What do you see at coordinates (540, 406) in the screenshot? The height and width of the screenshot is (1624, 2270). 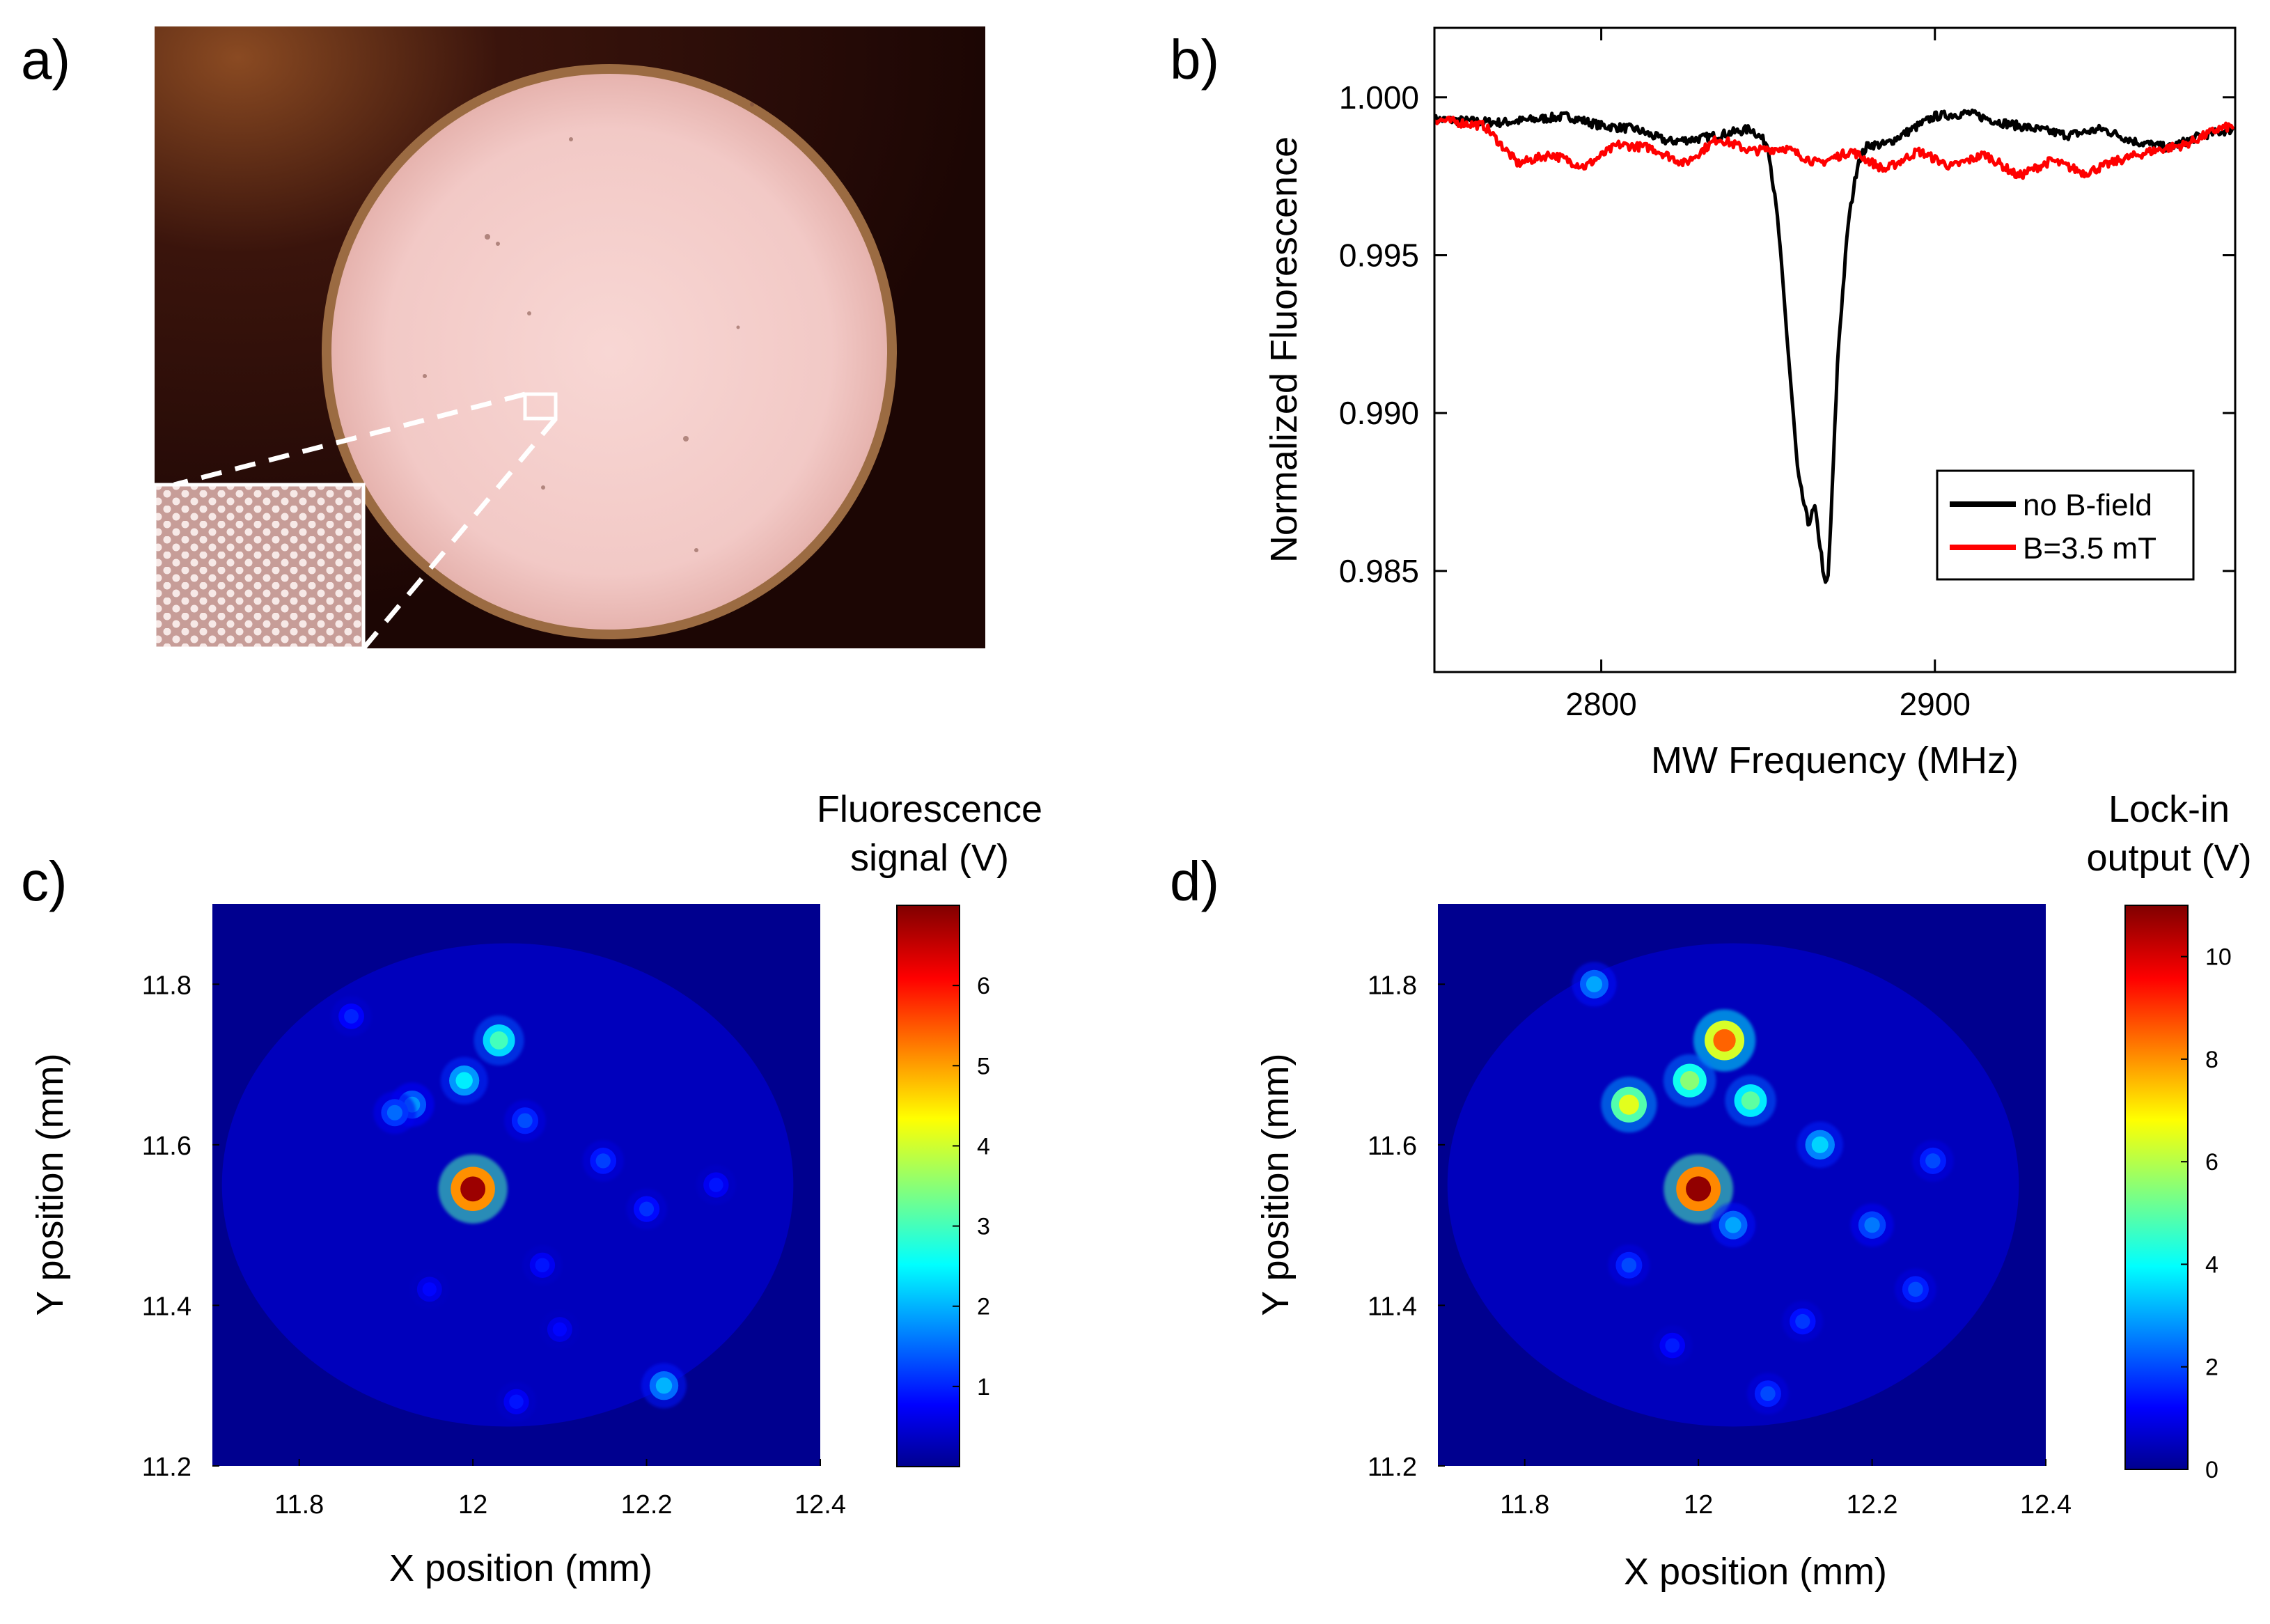 I see `zoom-region-box` at bounding box center [540, 406].